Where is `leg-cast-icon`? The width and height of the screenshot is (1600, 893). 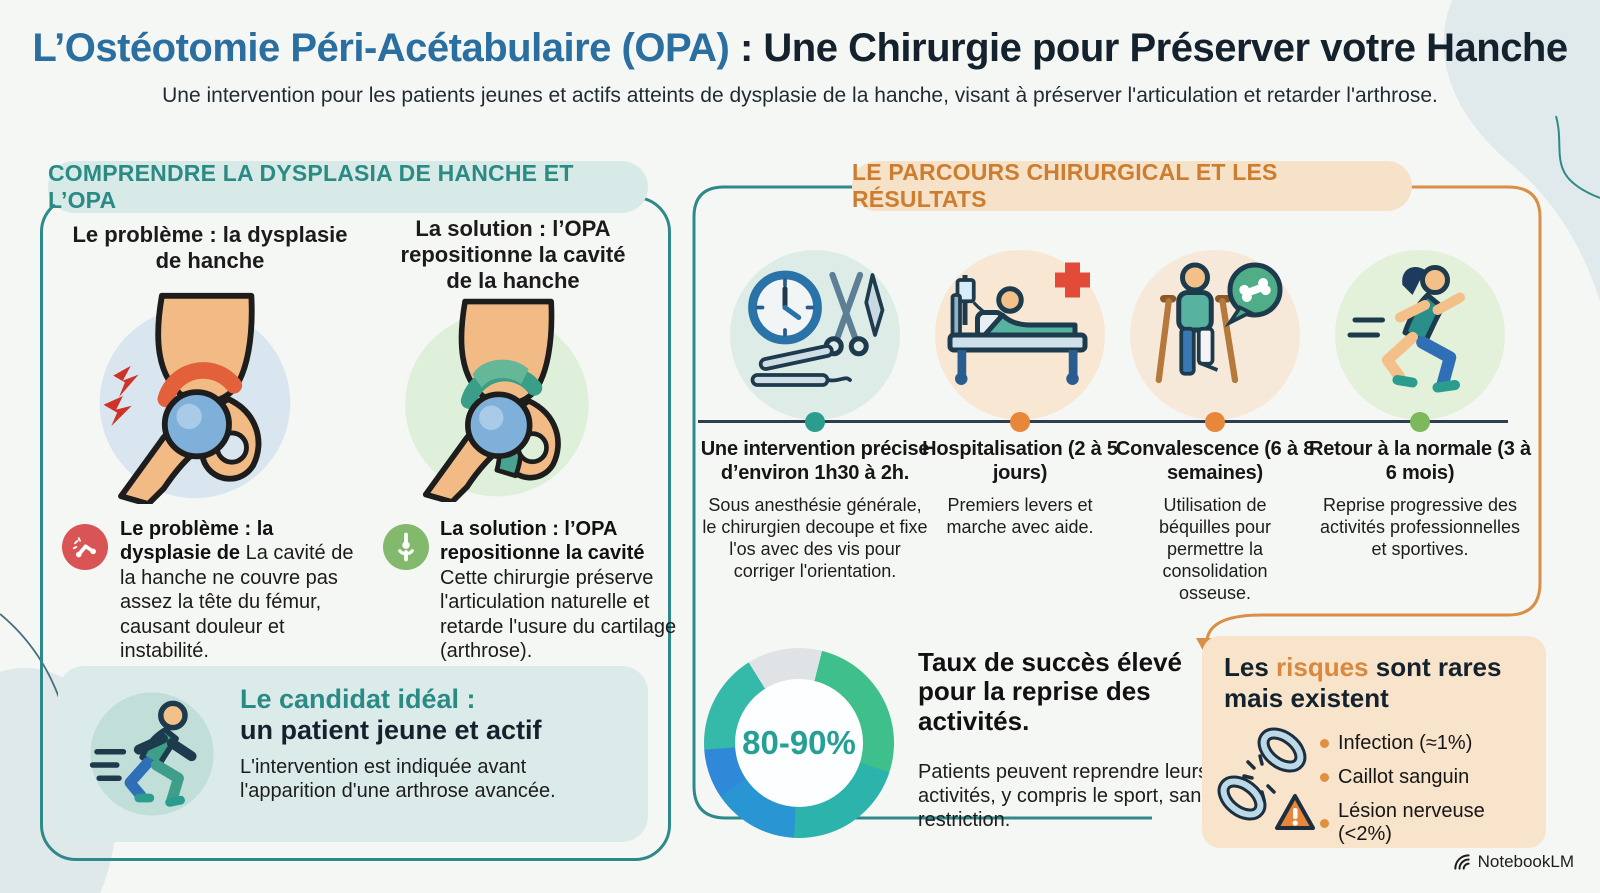
leg-cast-icon is located at coordinates (1205, 346).